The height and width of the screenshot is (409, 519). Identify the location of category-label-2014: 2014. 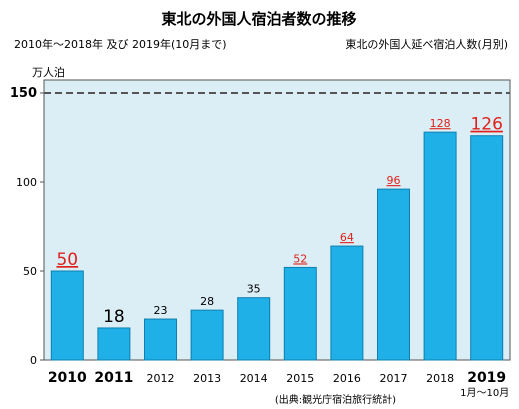
(254, 378).